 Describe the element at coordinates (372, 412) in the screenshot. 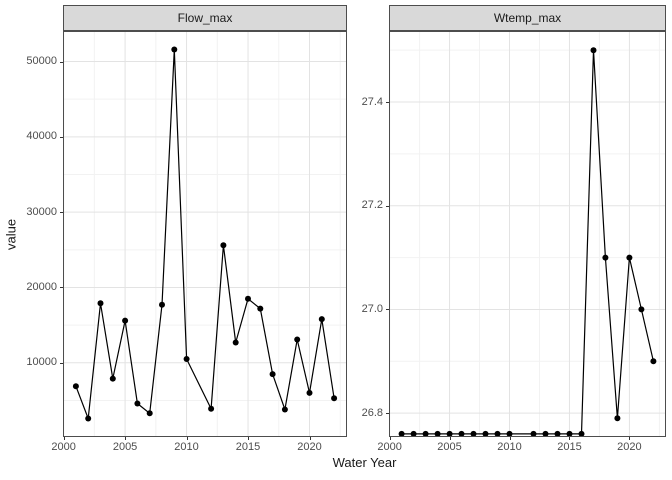

I see `y-tick-label: 26.8` at that location.